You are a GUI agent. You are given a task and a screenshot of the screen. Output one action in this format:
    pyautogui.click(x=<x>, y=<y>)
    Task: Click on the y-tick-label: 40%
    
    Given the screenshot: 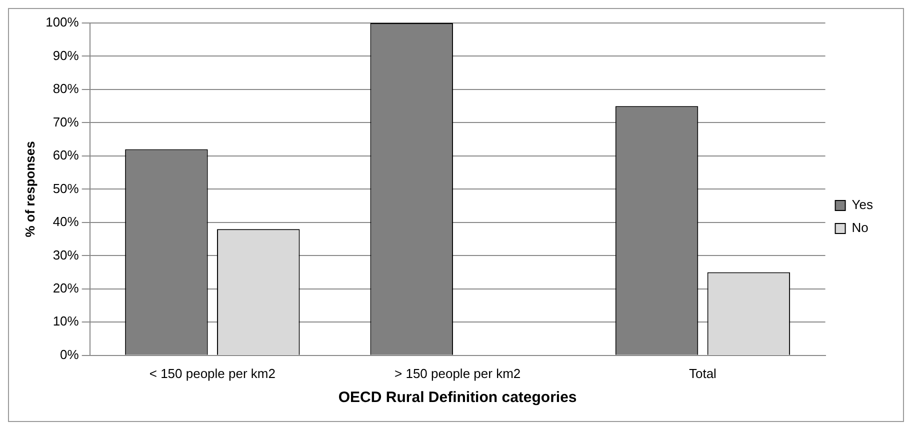 What is the action you would take?
    pyautogui.click(x=66, y=222)
    